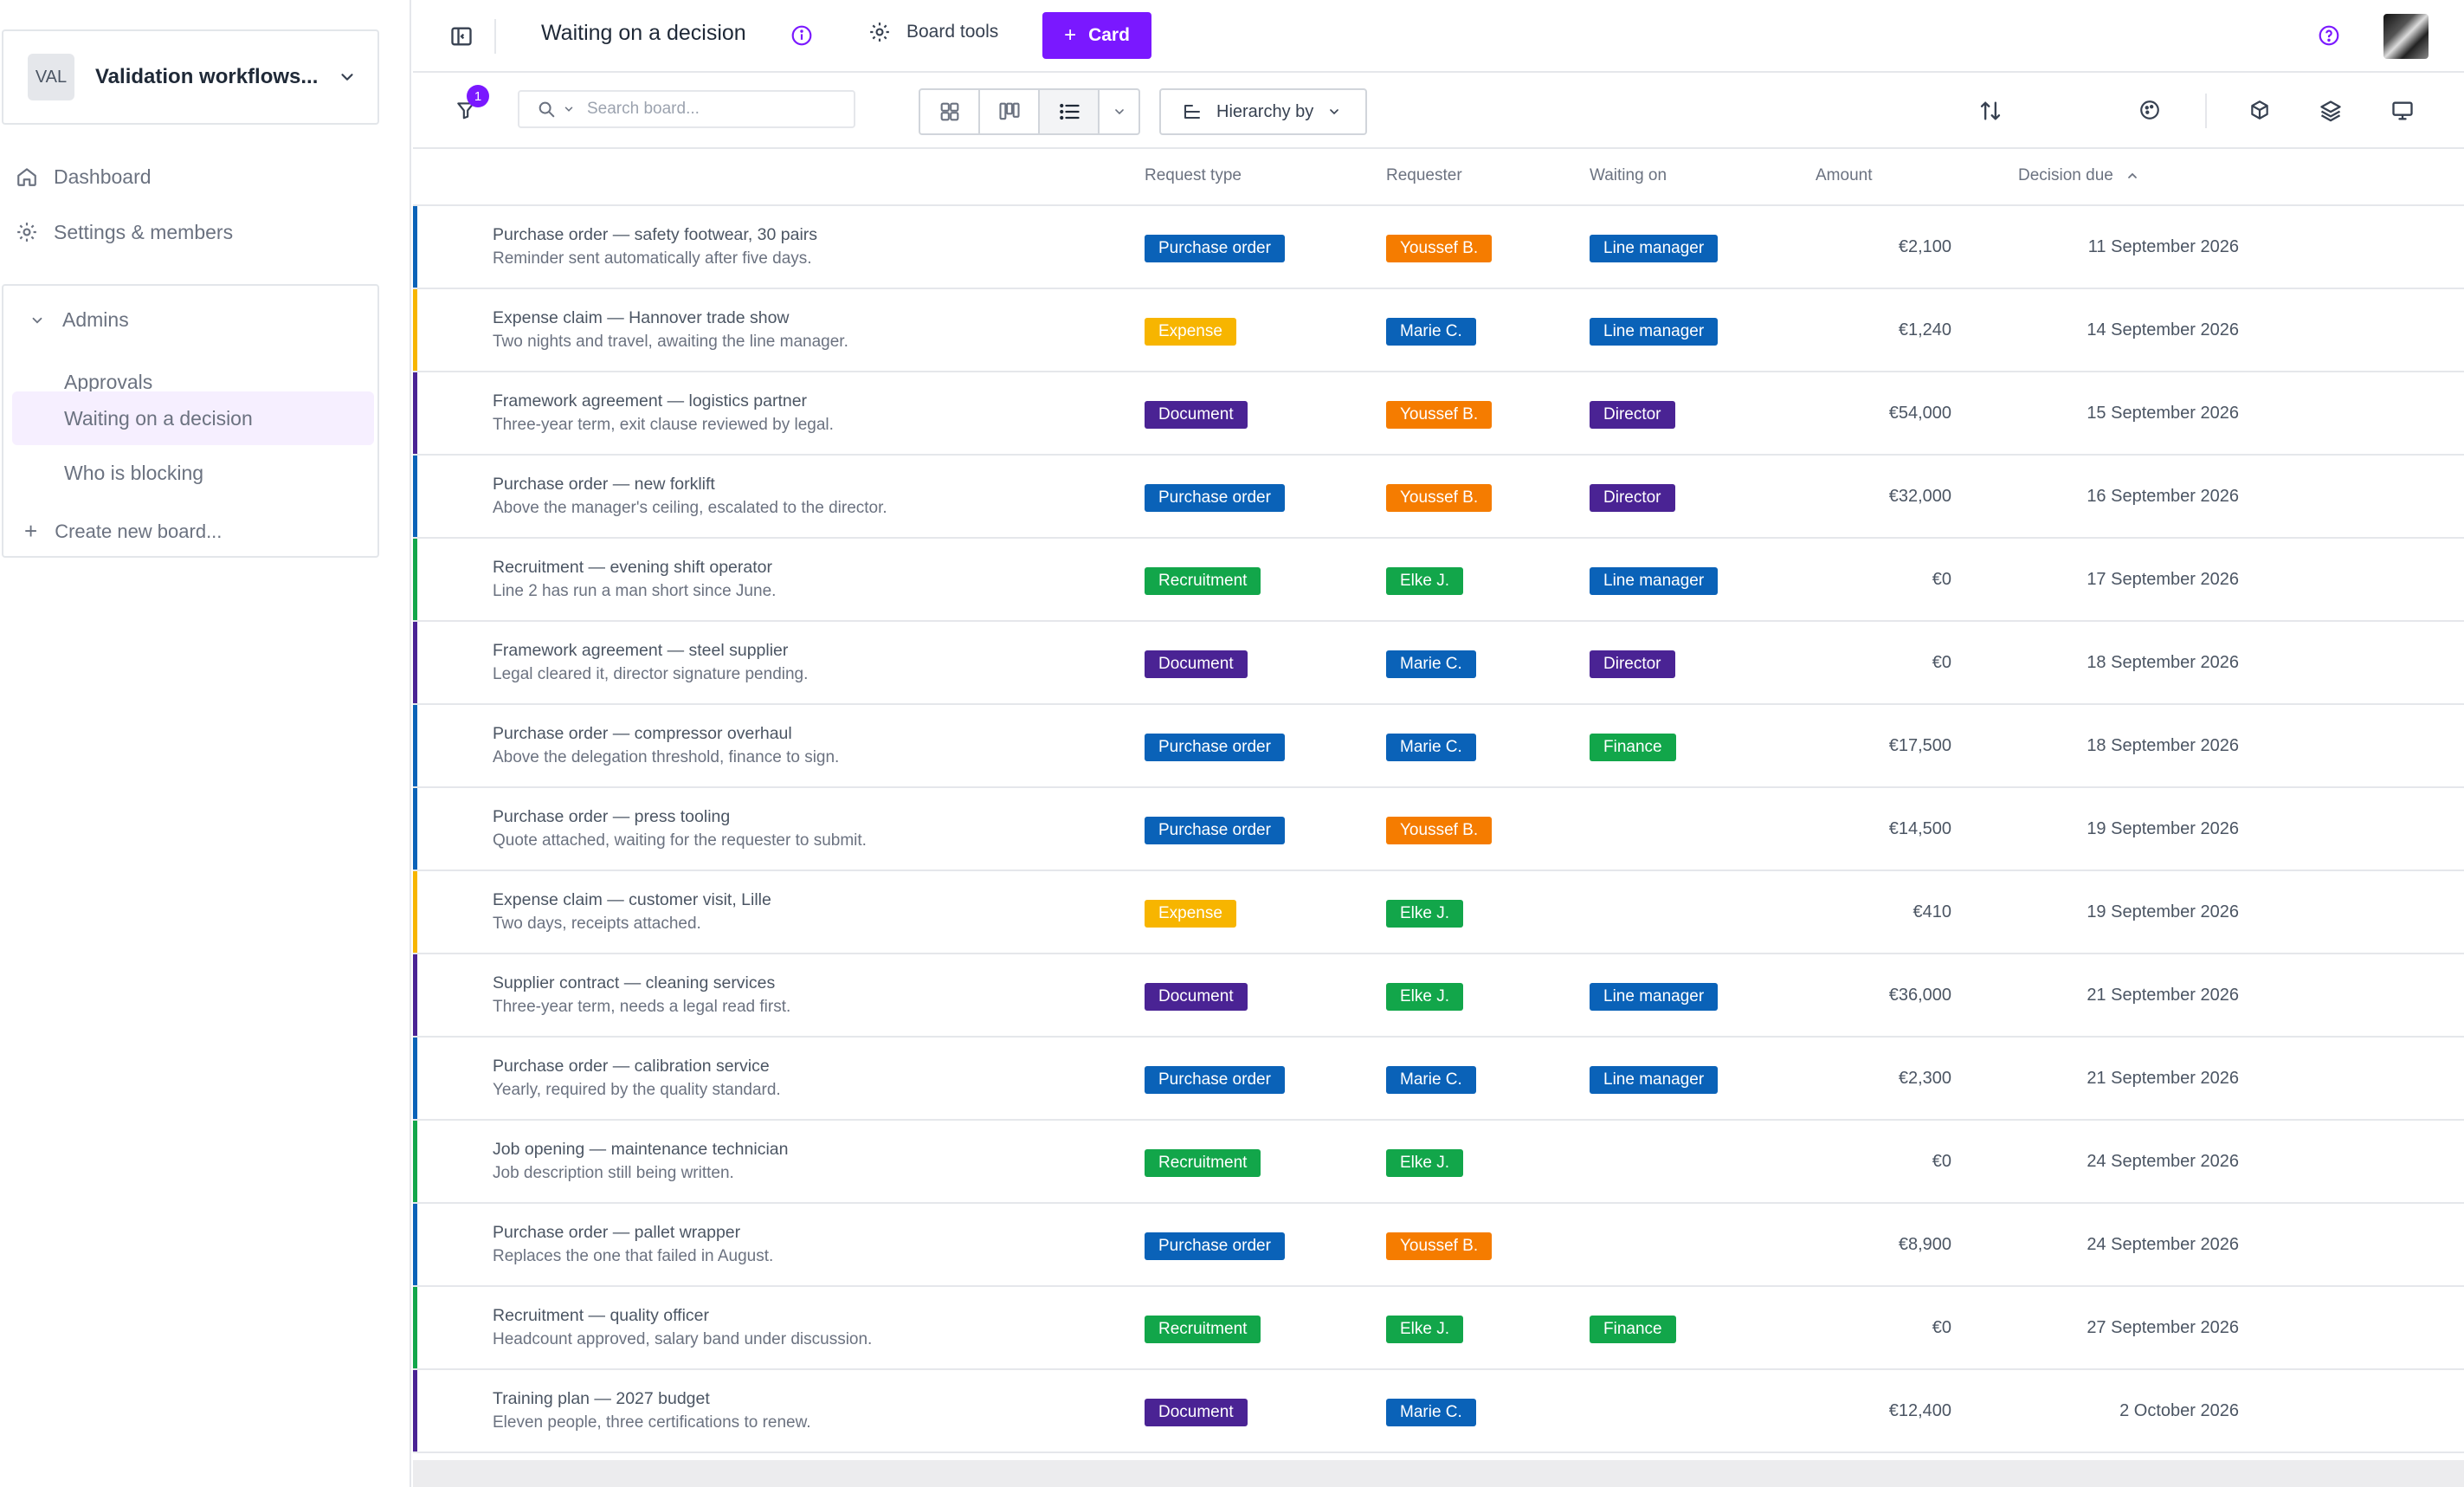 The height and width of the screenshot is (1487, 2464). What do you see at coordinates (193, 418) in the screenshot?
I see `board-waiting-on-a-decision: Waiting on a decision` at bounding box center [193, 418].